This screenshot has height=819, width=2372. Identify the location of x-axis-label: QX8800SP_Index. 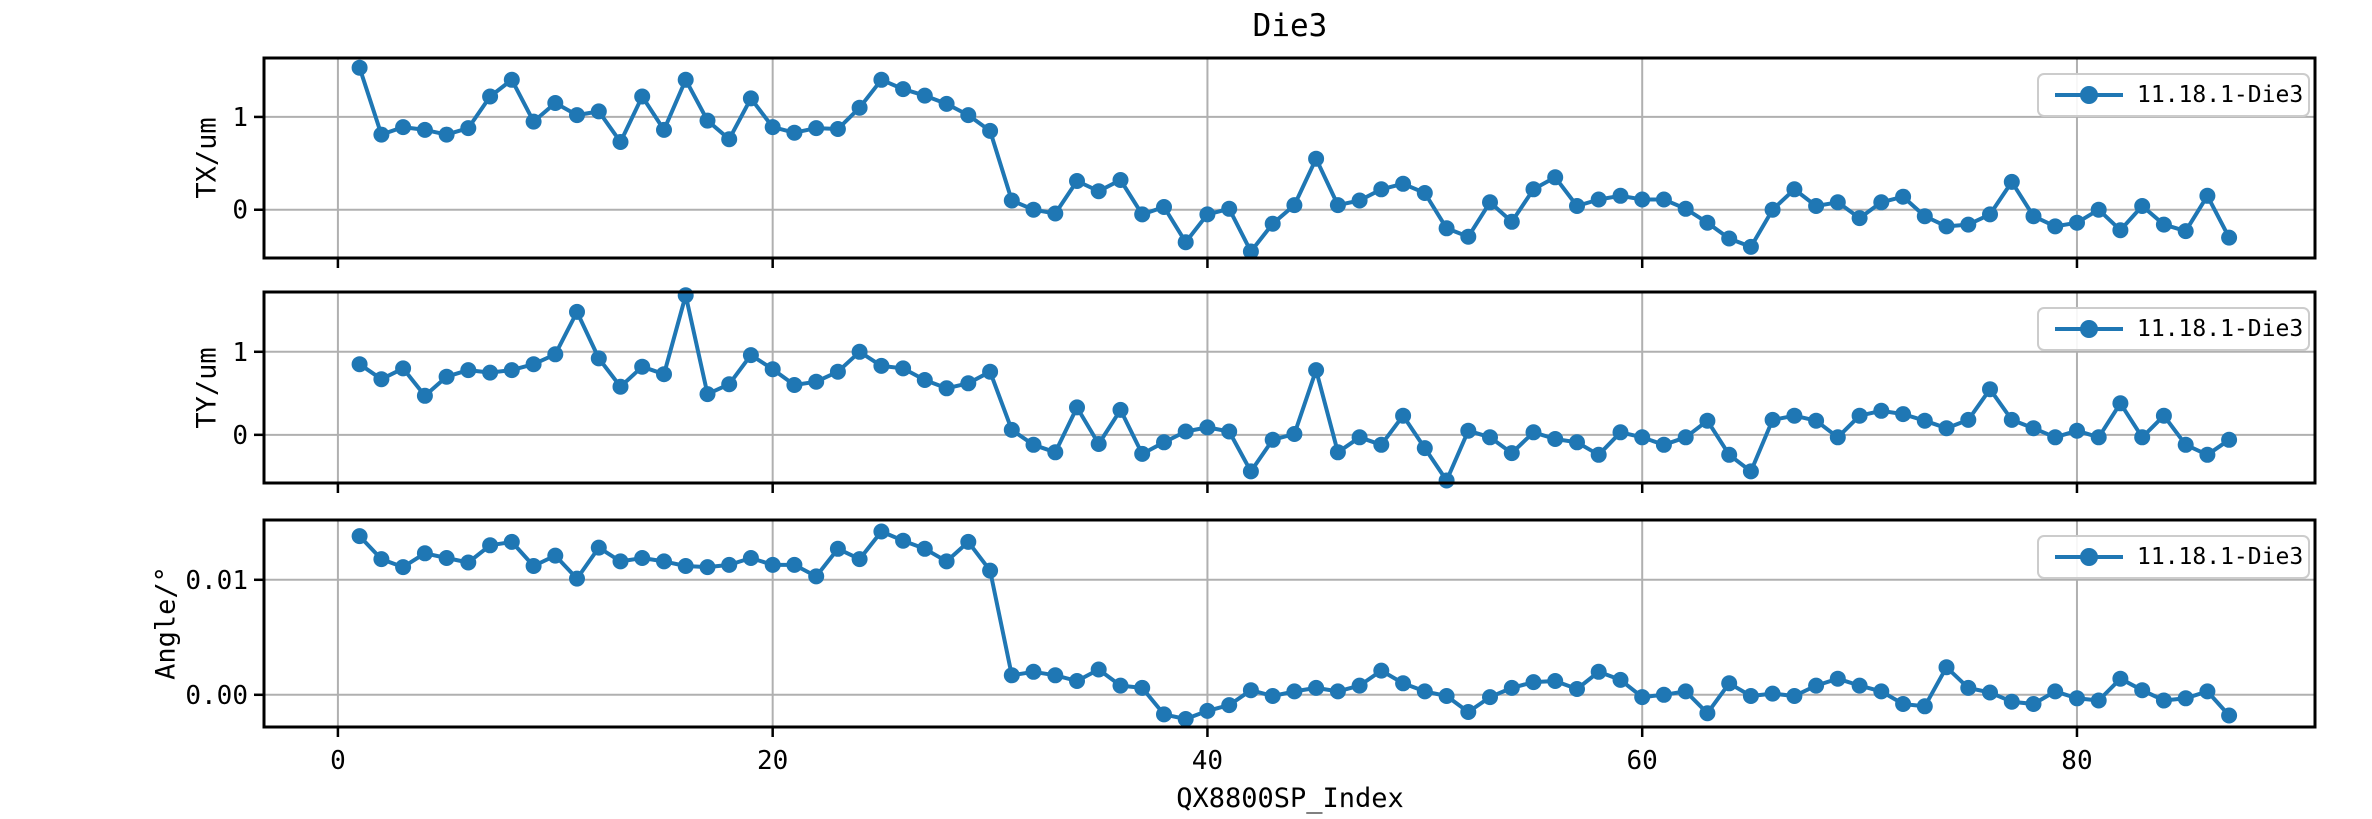
(1290, 798).